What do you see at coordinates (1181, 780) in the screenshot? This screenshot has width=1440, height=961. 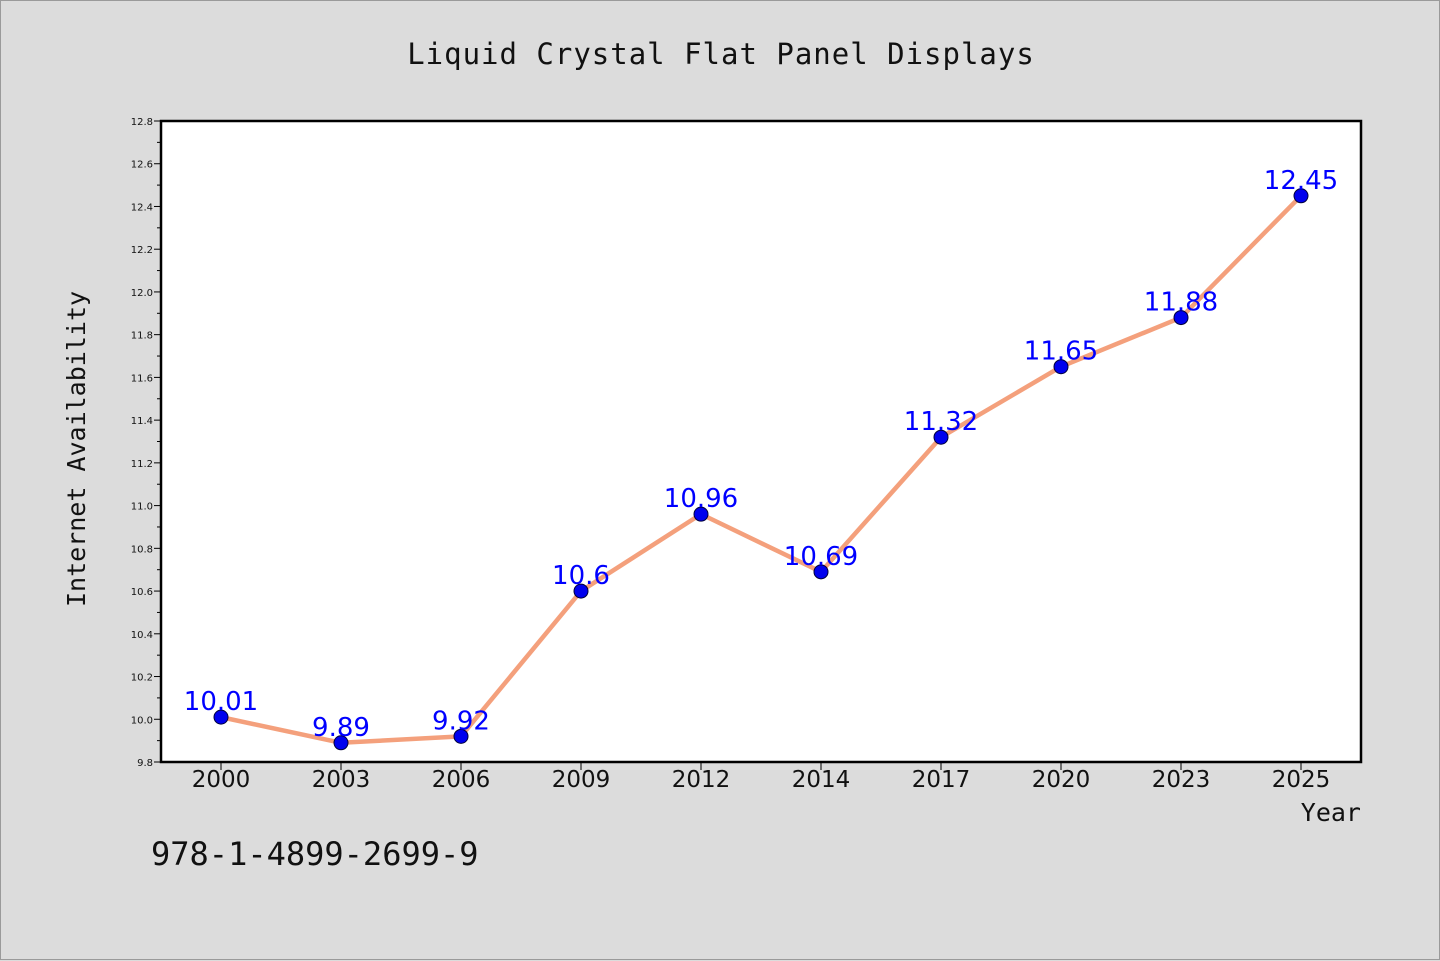 I see `x-tick-label: 2023` at bounding box center [1181, 780].